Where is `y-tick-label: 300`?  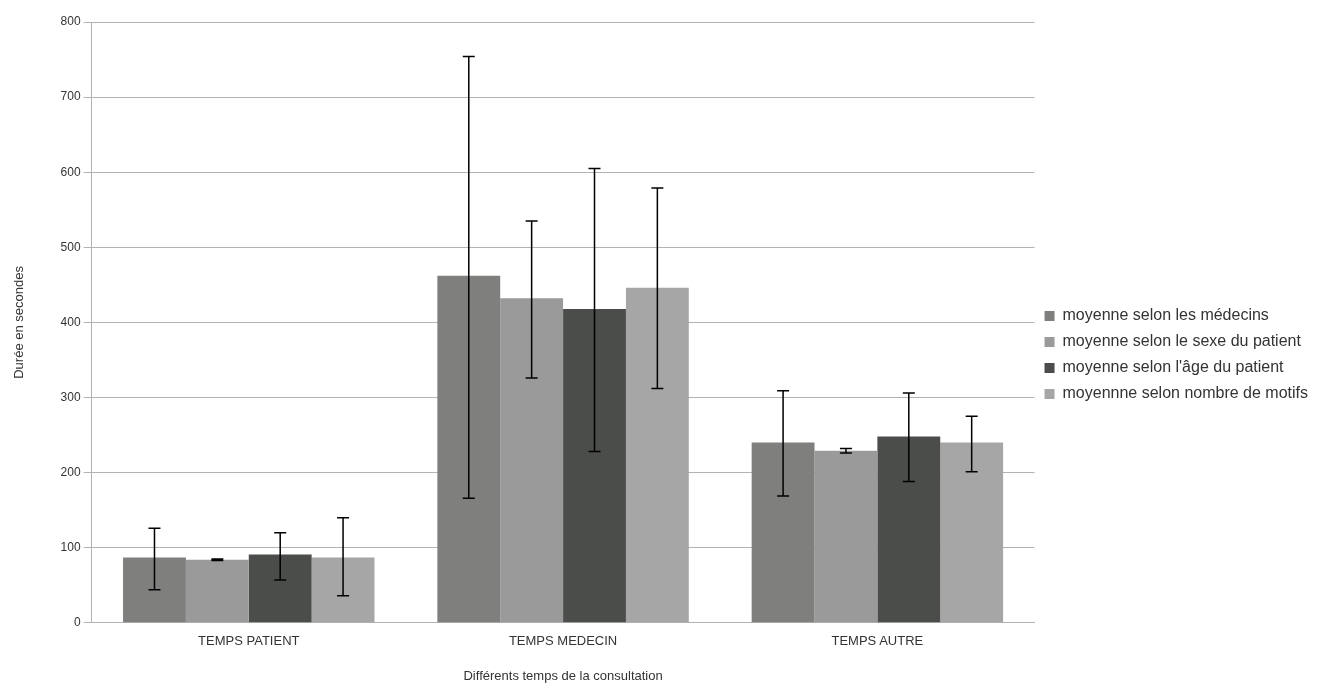
y-tick-label: 300 is located at coordinates (70, 396).